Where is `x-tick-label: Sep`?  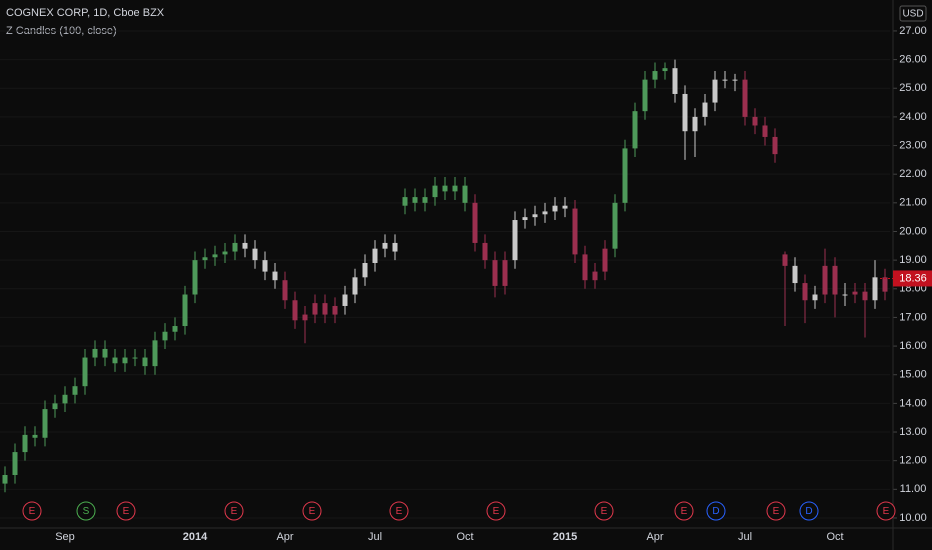 x-tick-label: Sep is located at coordinates (65, 537).